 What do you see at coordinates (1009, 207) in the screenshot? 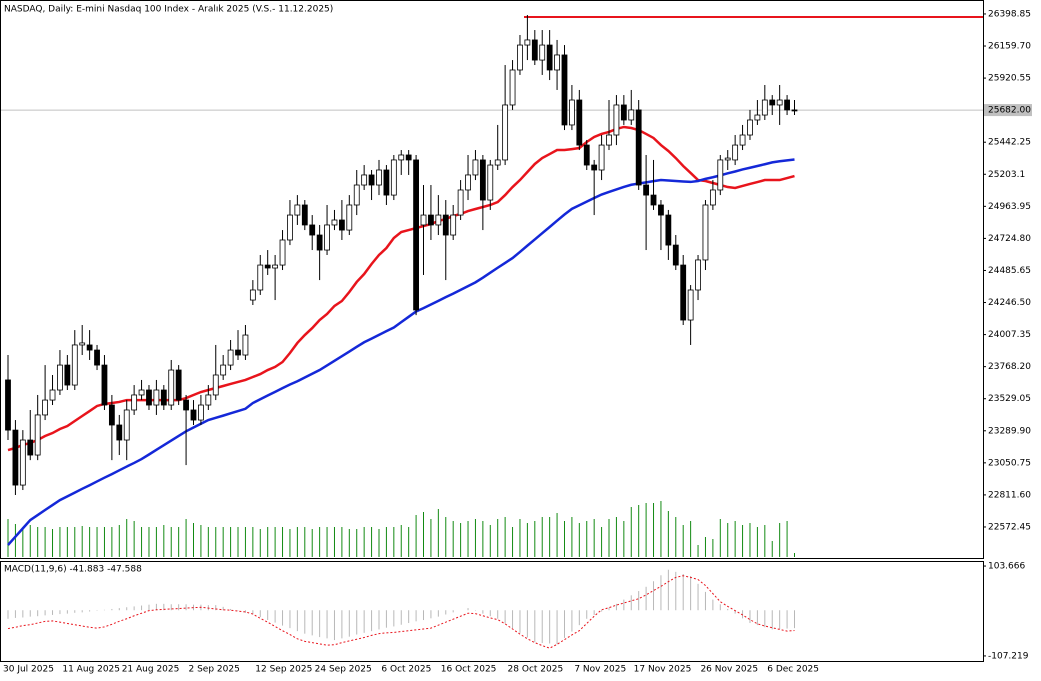
I see `y-tick-label: 24963.95` at bounding box center [1009, 207].